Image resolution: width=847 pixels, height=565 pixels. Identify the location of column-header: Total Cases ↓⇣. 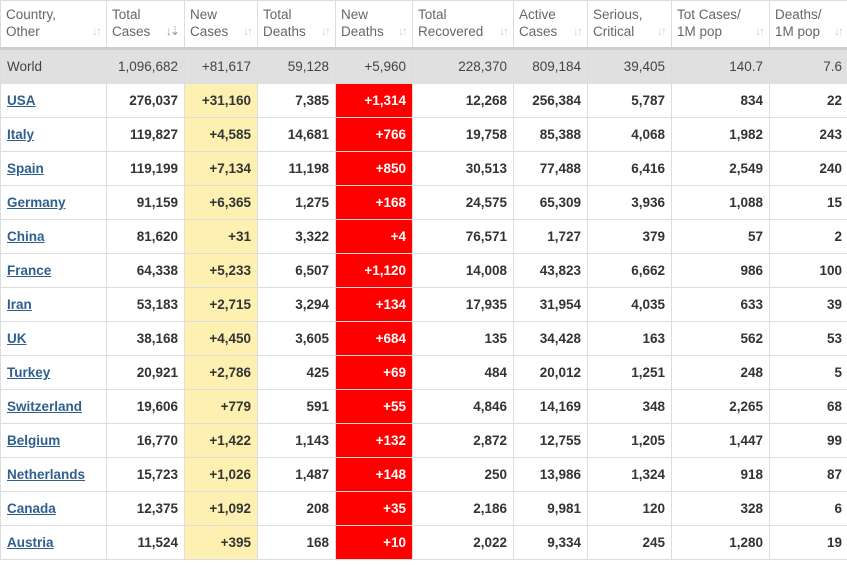
(145, 25).